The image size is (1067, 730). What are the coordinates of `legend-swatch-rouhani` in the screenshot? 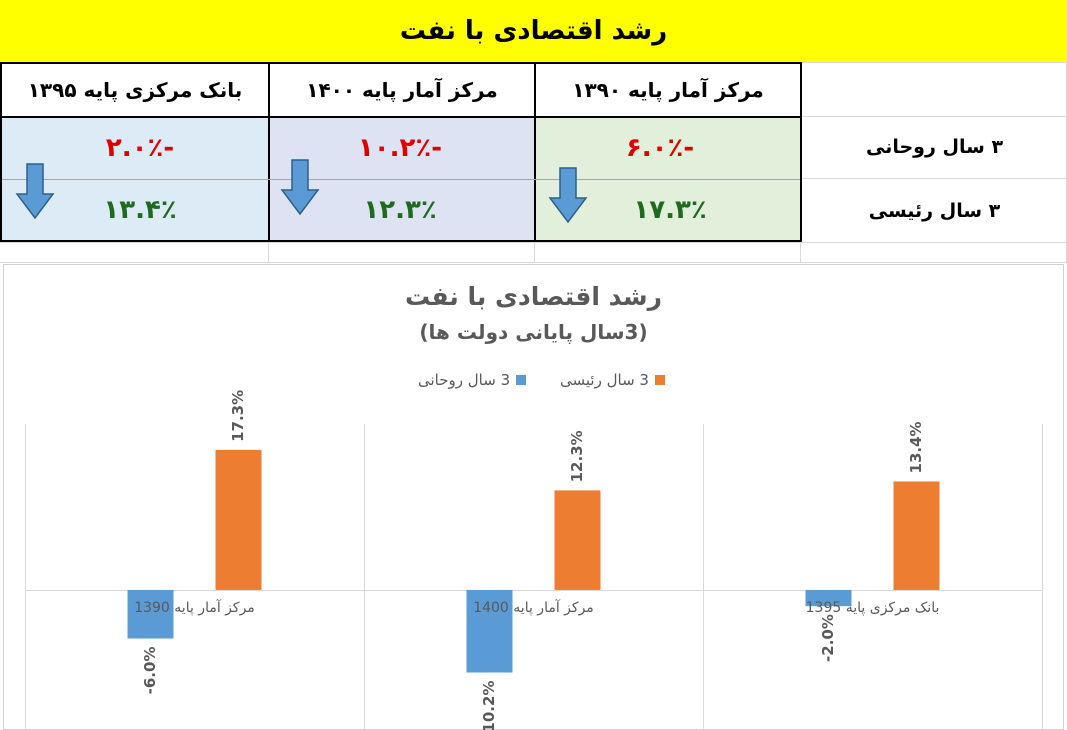 It's located at (521, 380).